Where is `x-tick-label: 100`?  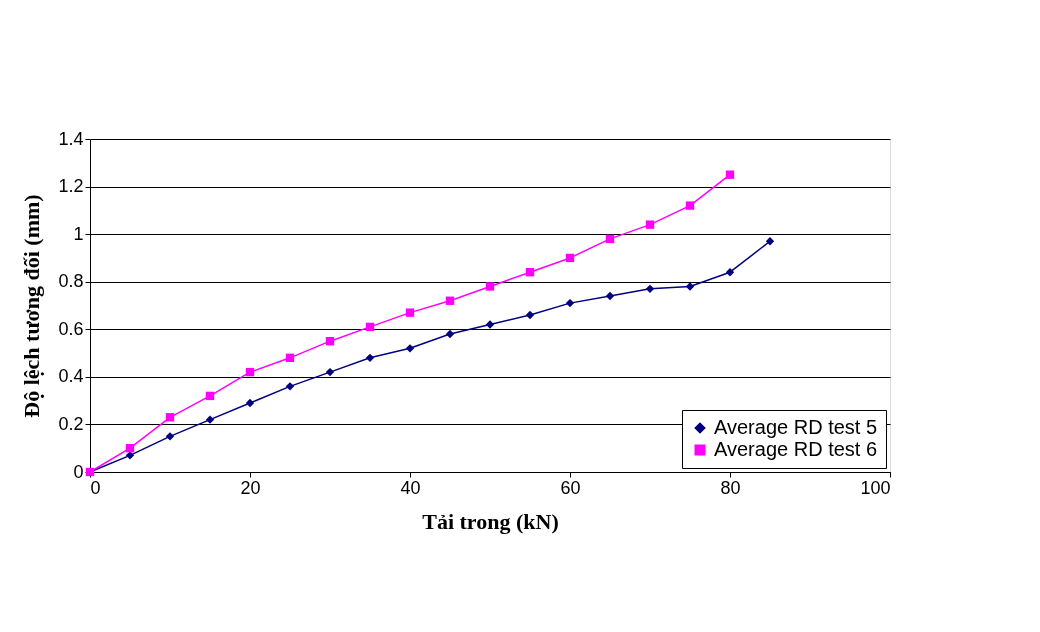
x-tick-label: 100 is located at coordinates (875, 487).